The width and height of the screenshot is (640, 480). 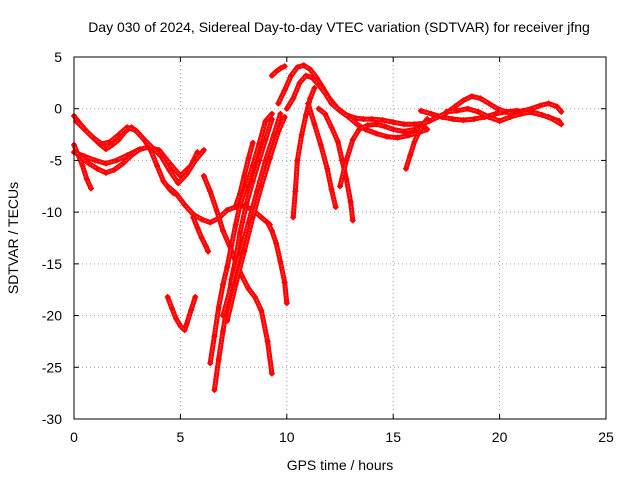 I want to click on y-tick-label: 5, so click(x=58, y=57).